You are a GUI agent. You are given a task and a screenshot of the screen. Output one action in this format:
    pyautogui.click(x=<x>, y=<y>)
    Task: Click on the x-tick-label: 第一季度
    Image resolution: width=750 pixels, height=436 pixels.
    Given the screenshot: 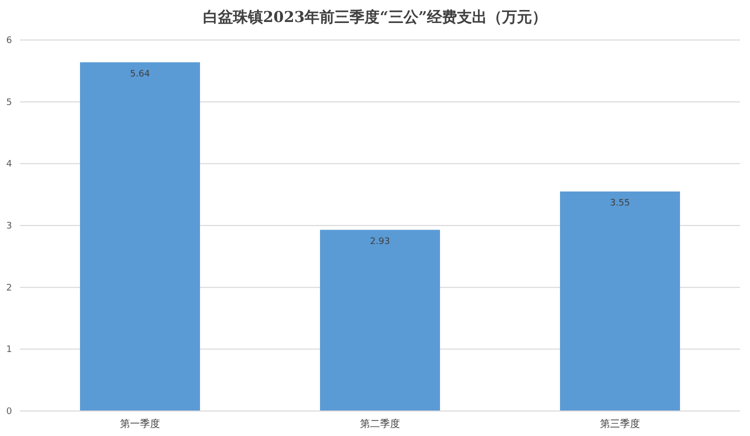 What is the action you would take?
    pyautogui.click(x=140, y=424)
    